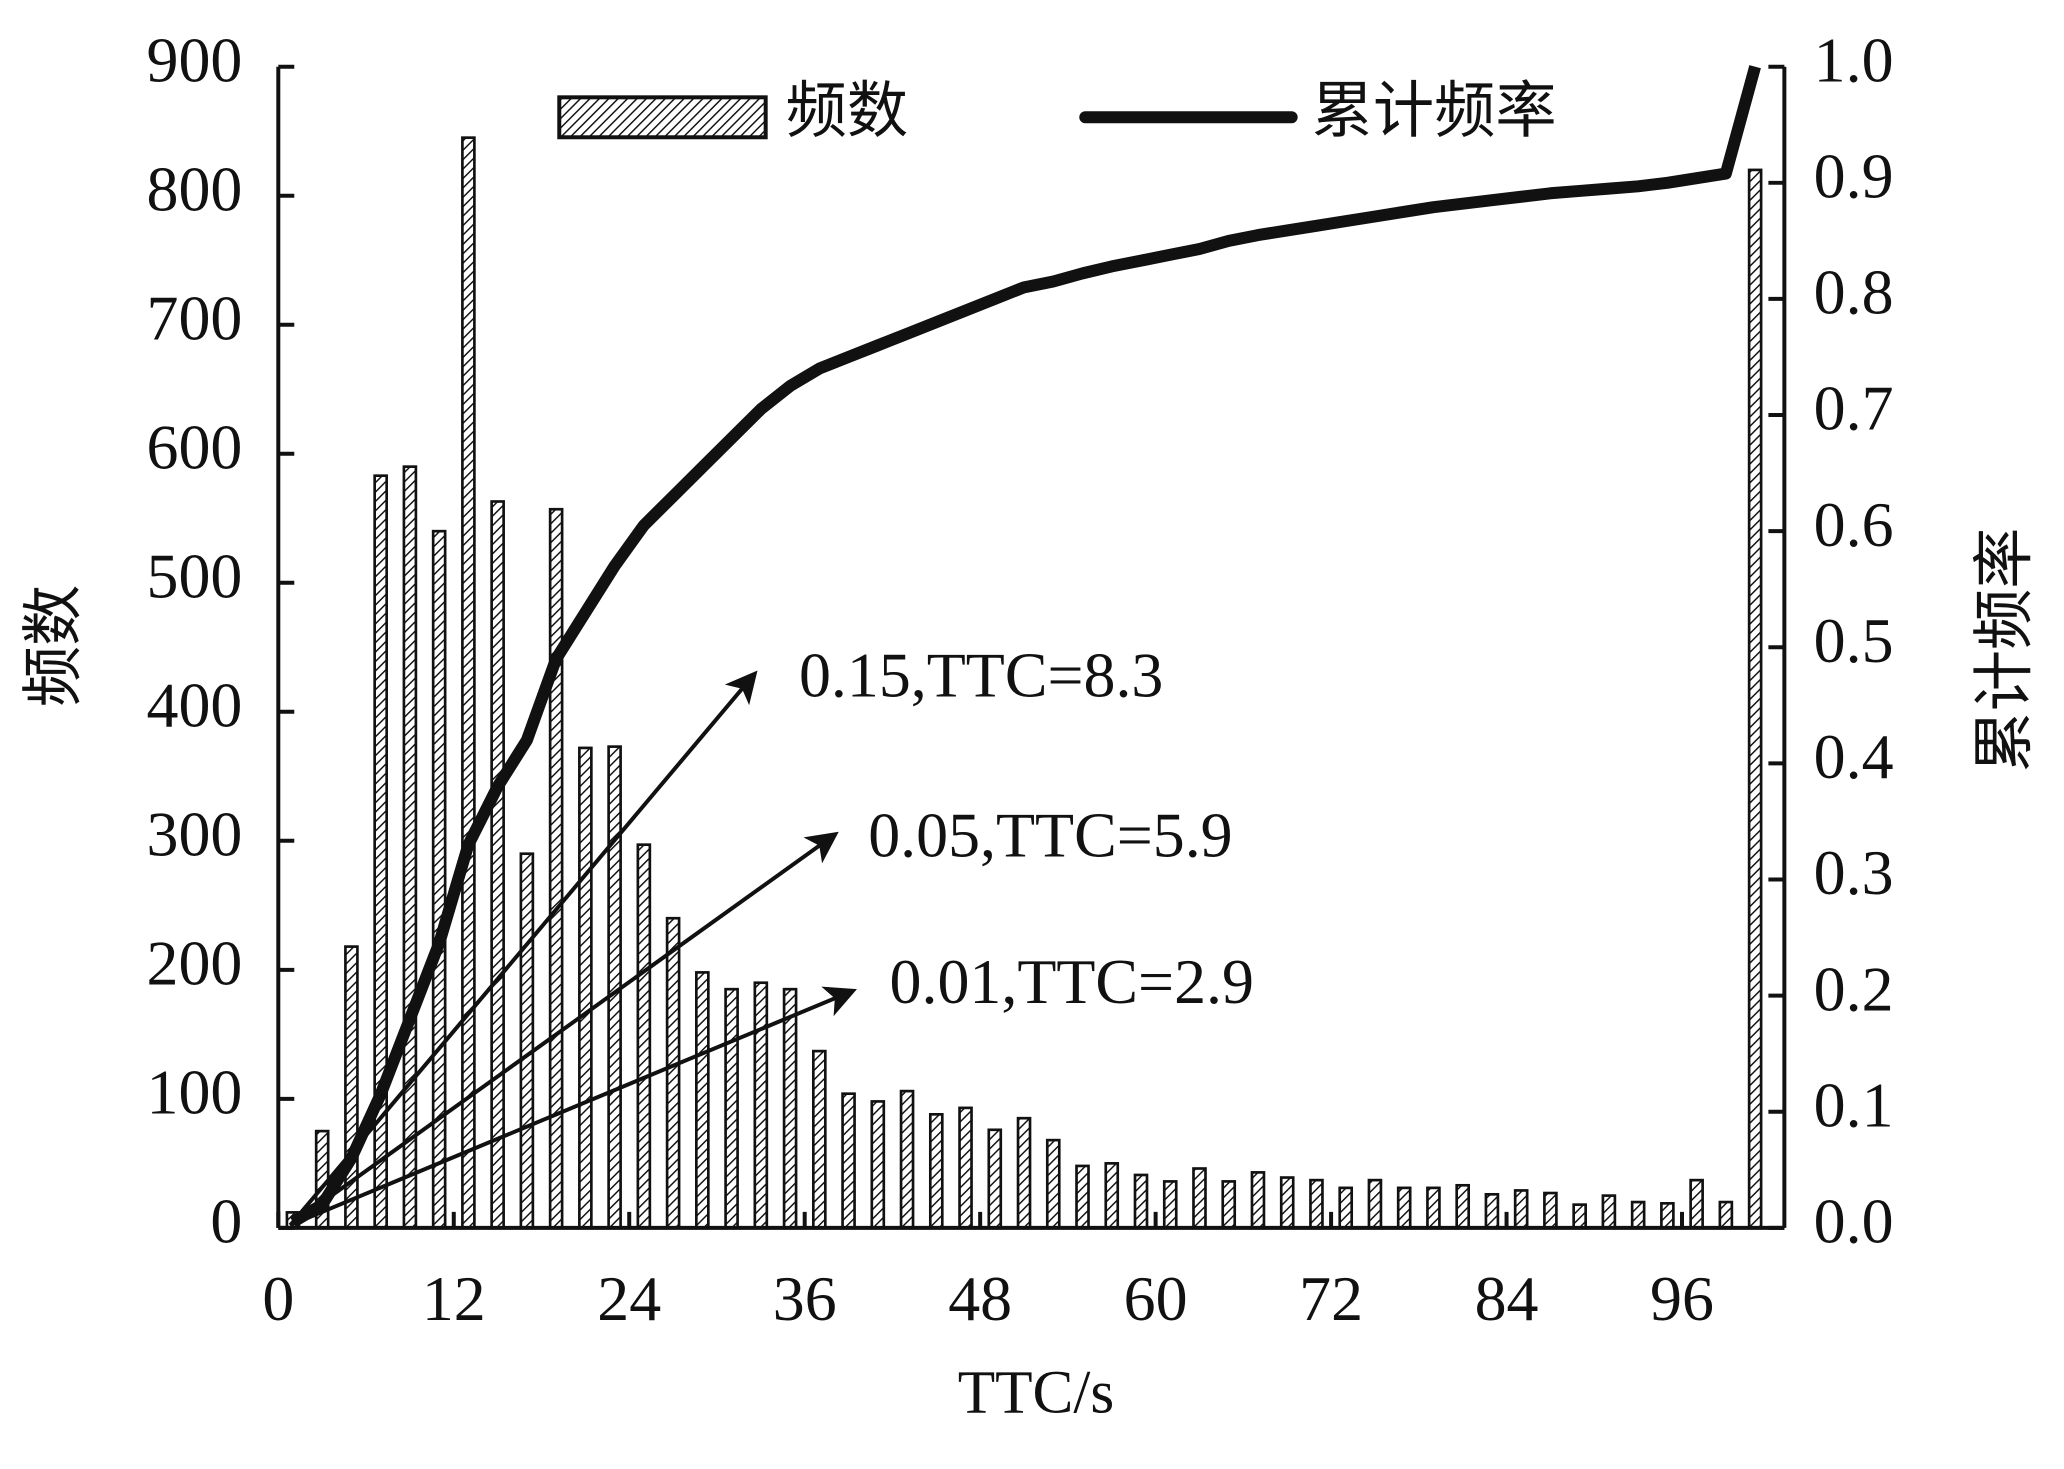  I want to click on x-tick-label: 60, so click(1156, 1298).